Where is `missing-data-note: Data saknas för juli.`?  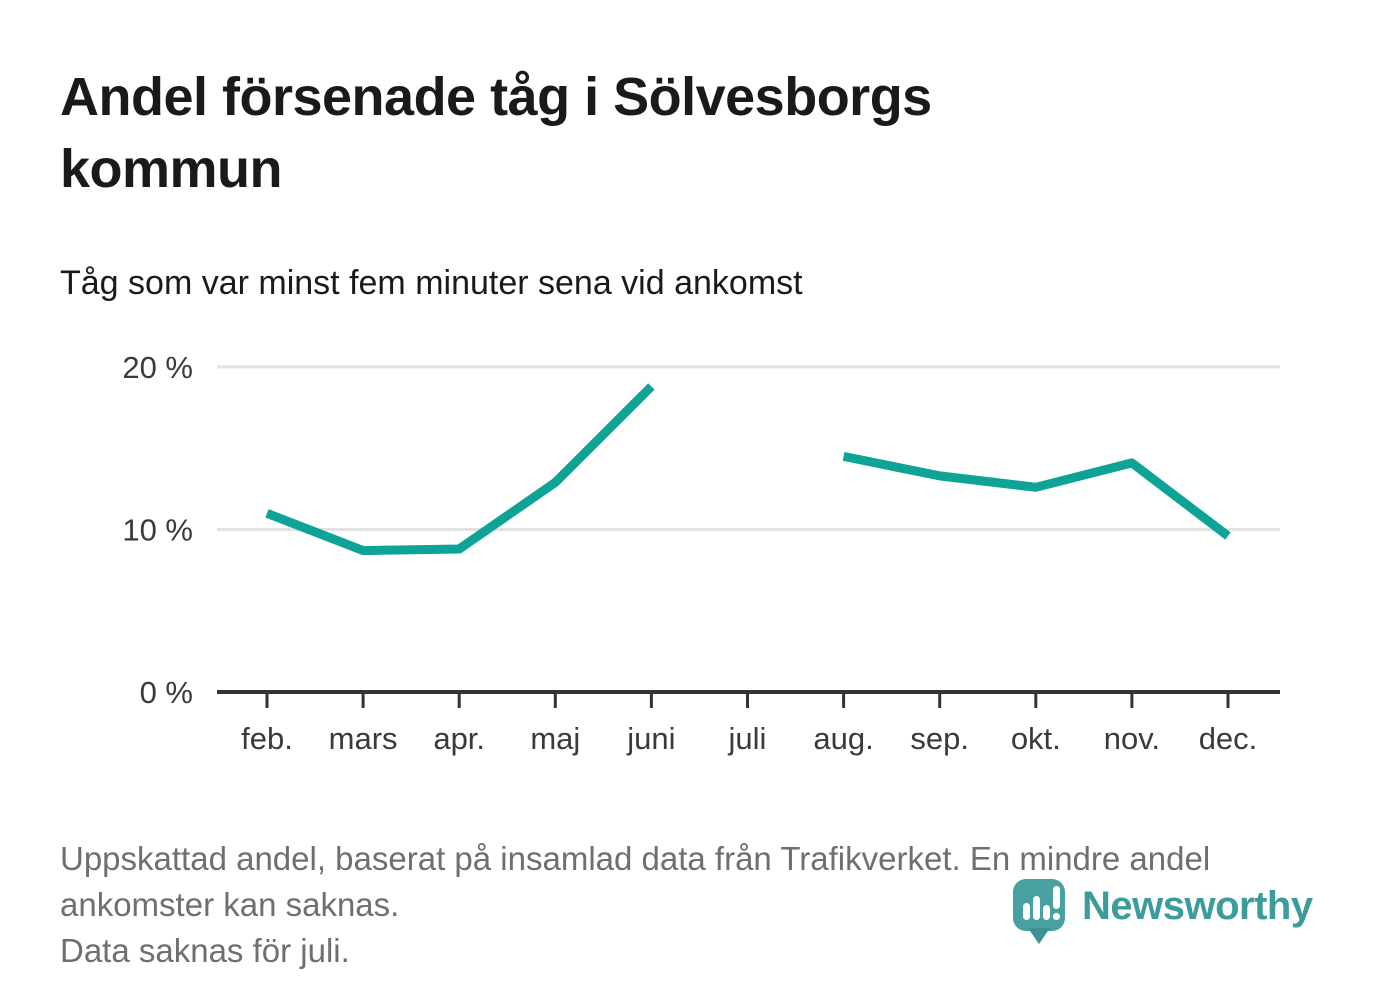
missing-data-note: Data saknas för juli. is located at coordinates (205, 950).